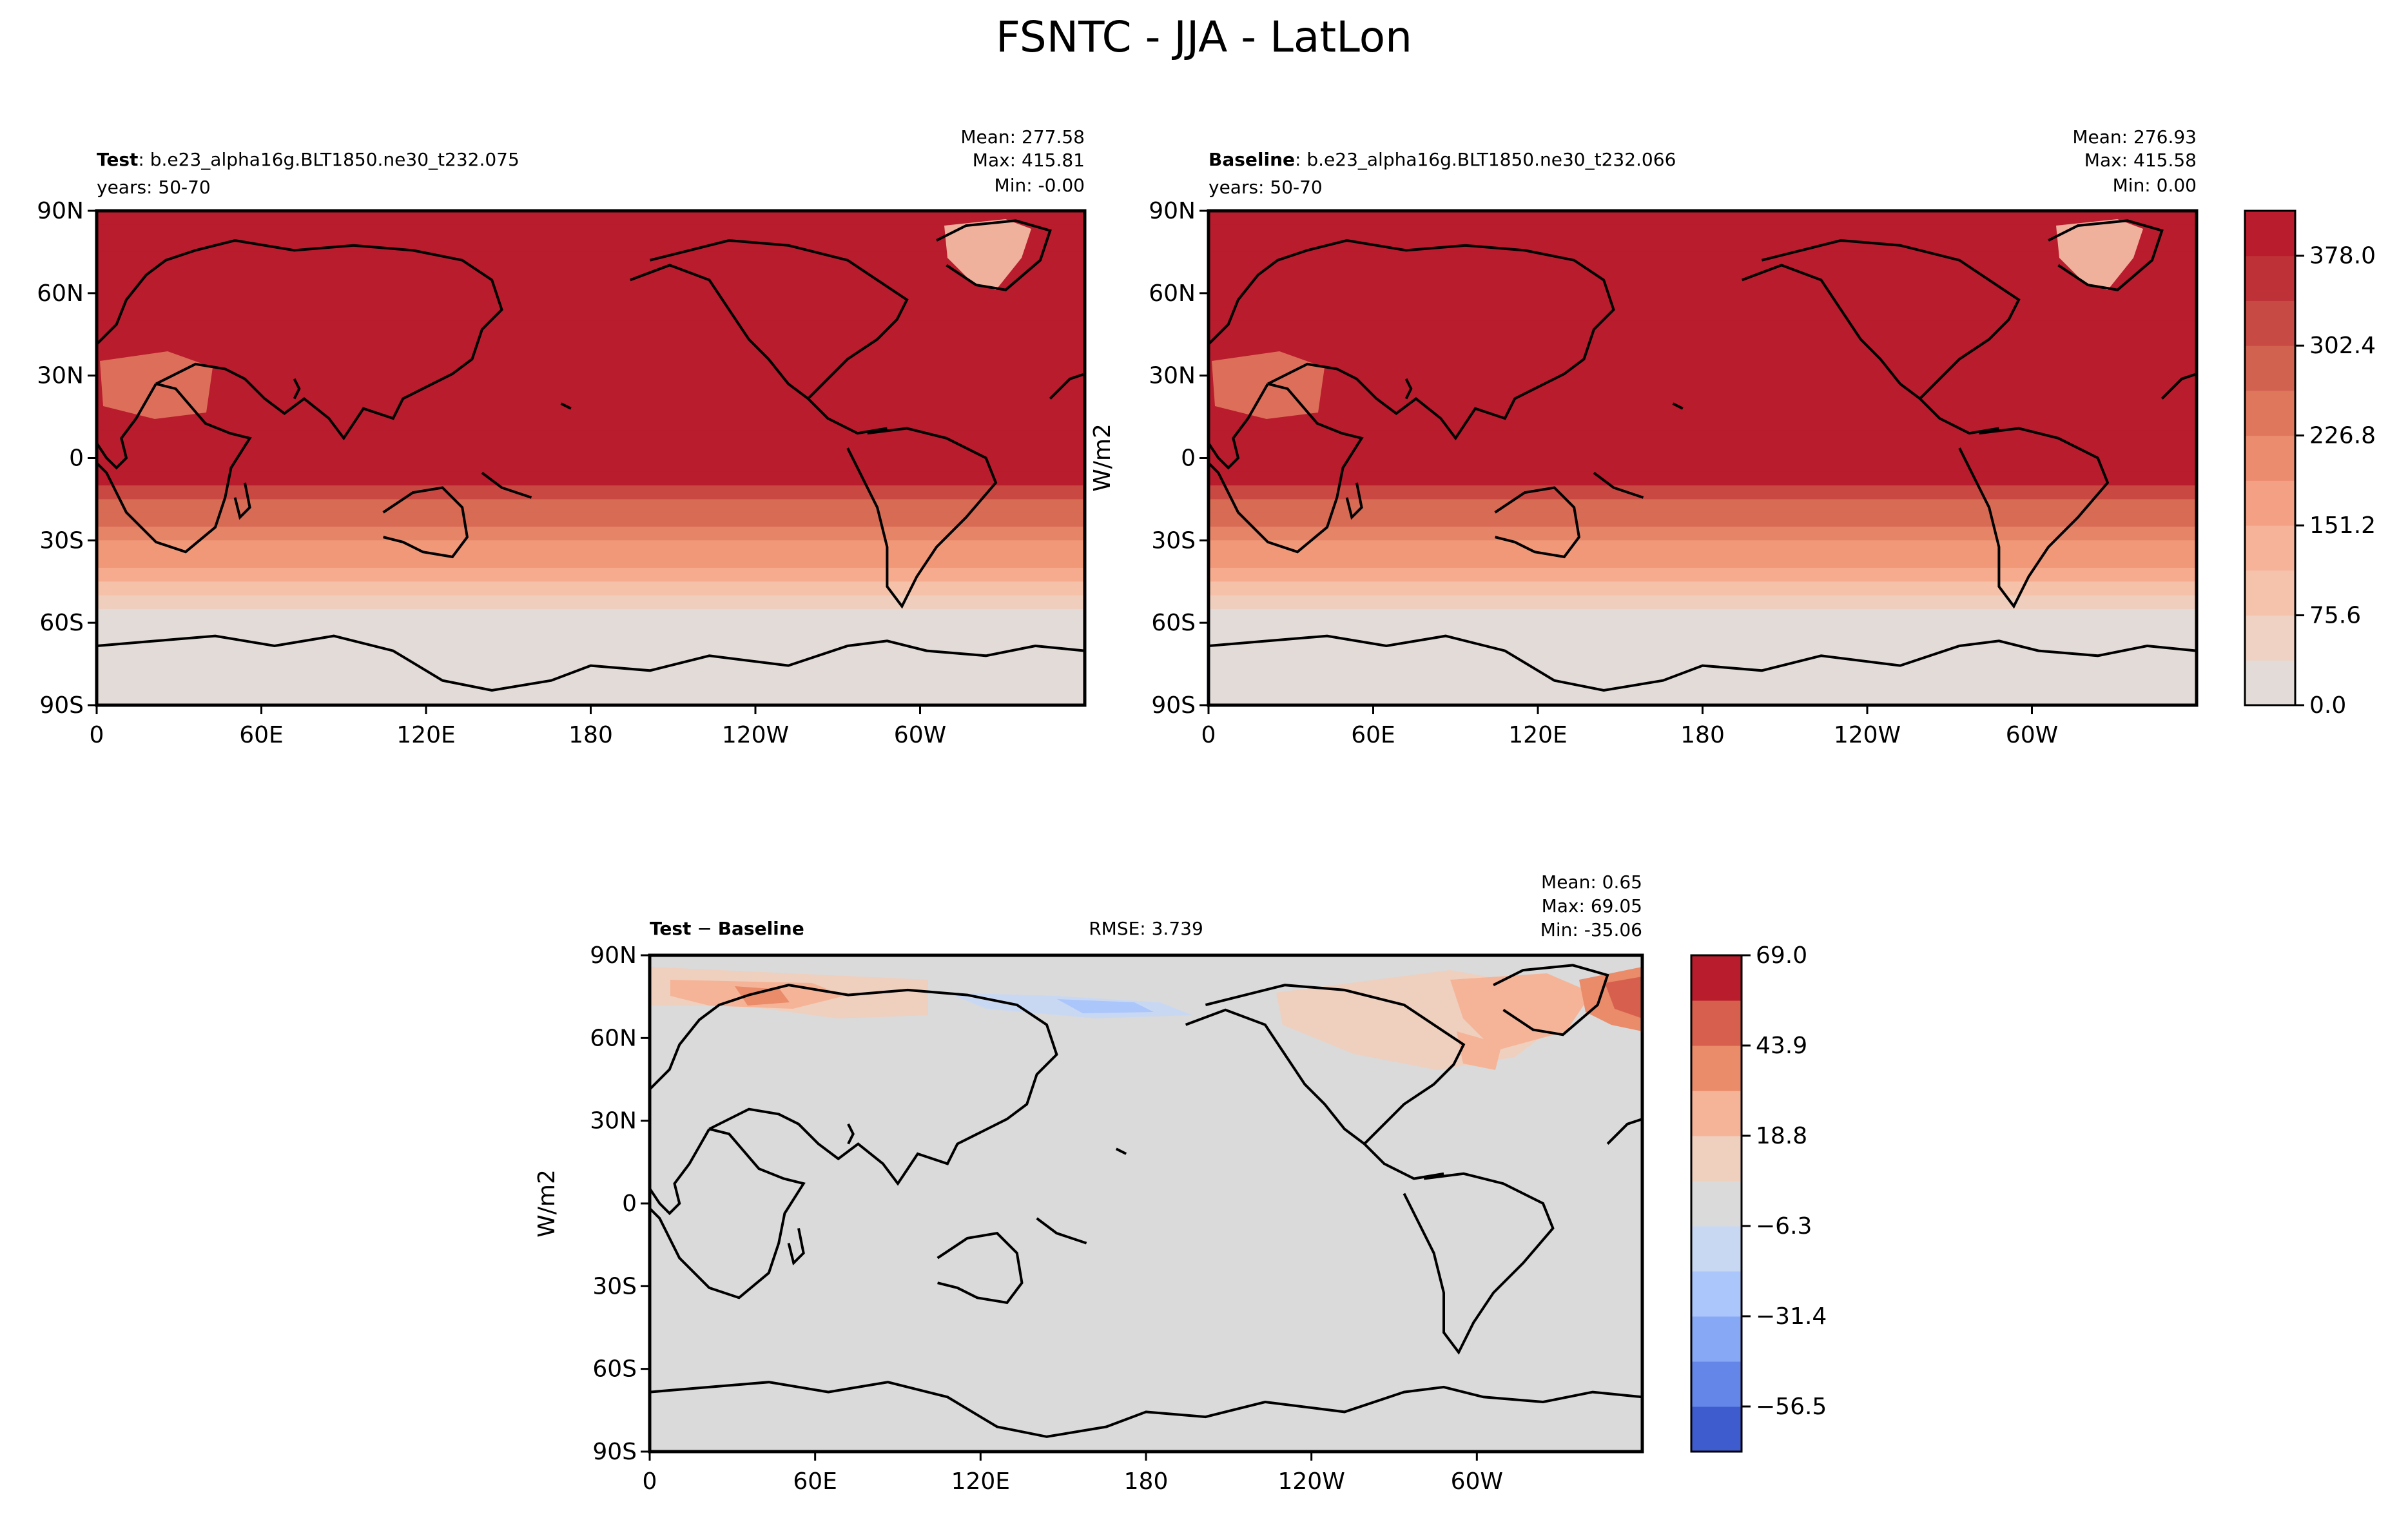  I want to click on test-lon-tick-label: 120W, so click(755, 735).